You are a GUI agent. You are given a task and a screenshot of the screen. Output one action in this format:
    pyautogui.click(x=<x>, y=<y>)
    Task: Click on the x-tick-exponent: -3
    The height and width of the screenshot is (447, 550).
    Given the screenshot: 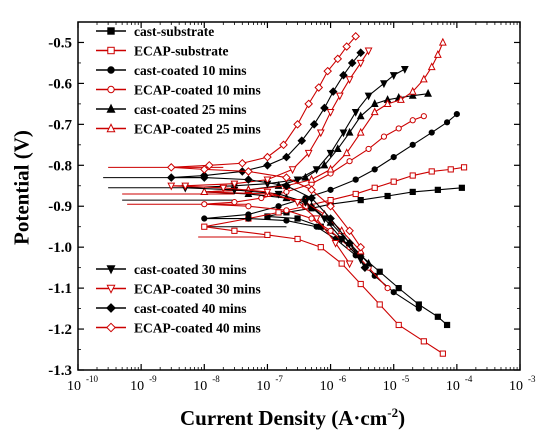 What is the action you would take?
    pyautogui.click(x=532, y=379)
    